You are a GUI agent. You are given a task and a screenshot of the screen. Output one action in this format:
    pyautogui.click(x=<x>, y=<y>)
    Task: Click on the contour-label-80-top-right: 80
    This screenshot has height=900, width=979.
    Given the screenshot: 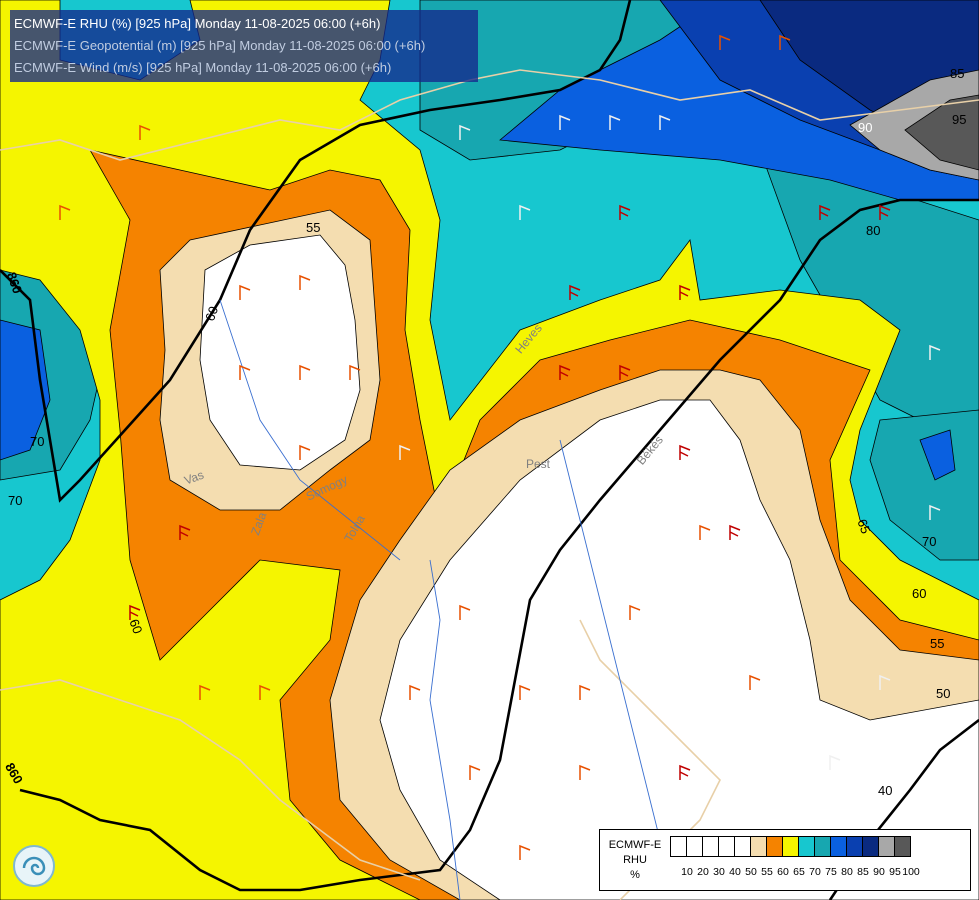 What is the action you would take?
    pyautogui.click(x=873, y=230)
    